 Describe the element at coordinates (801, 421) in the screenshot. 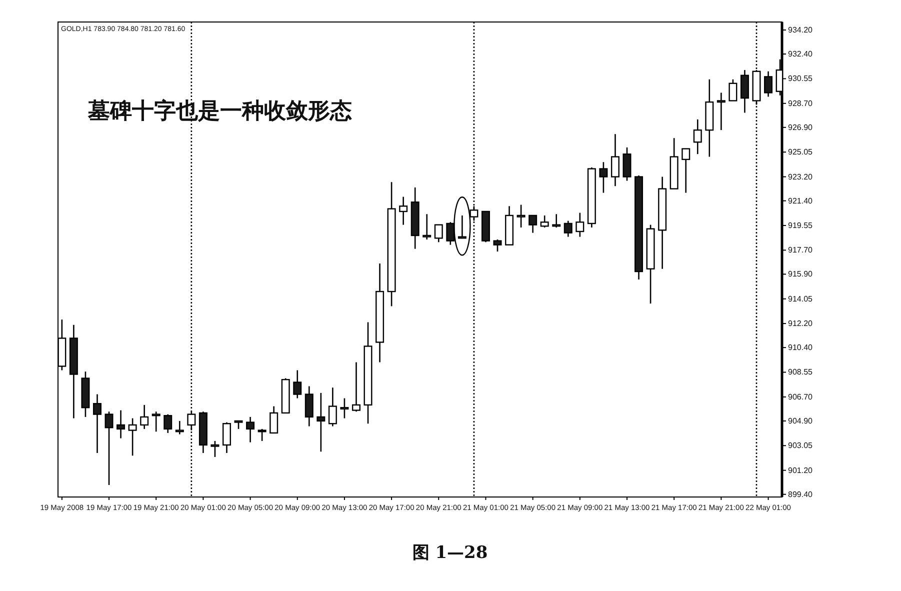

I see `y-tick-label: 904.90` at that location.